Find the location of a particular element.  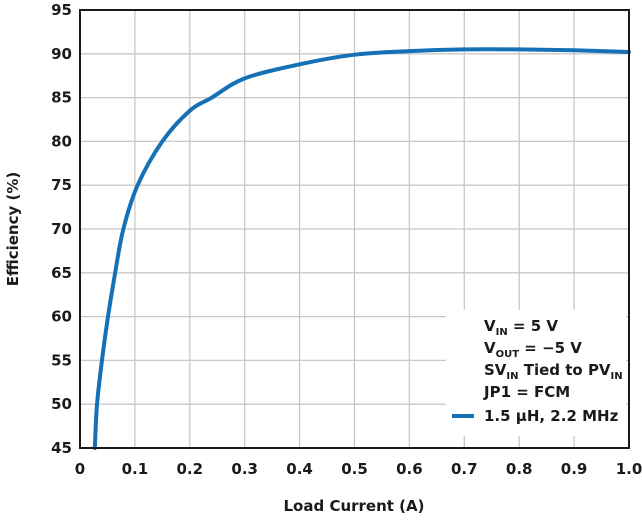

x-tick-label: 0.7 is located at coordinates (464, 469).